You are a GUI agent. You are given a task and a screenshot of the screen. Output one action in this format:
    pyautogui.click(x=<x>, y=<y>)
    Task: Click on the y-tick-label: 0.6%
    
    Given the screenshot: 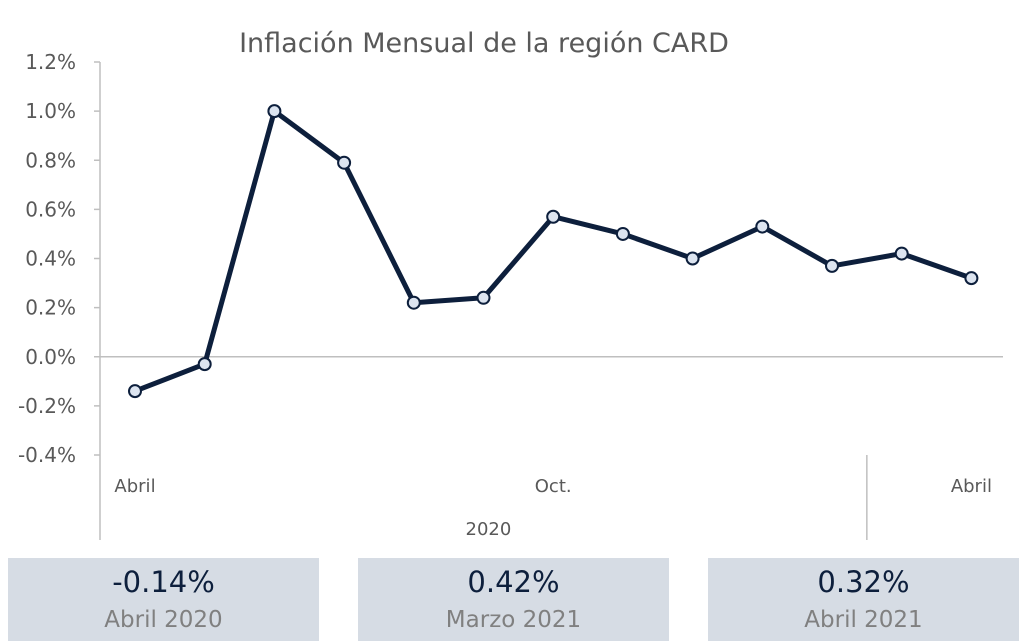 What is the action you would take?
    pyautogui.click(x=50, y=209)
    